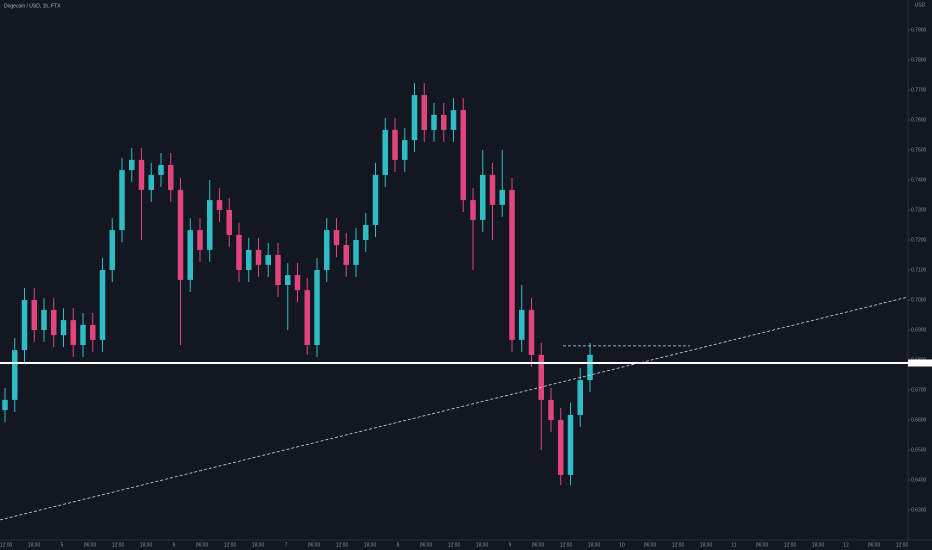 The image size is (932, 550). What do you see at coordinates (622, 545) in the screenshot?
I see `x-tick-label: 10` at bounding box center [622, 545].